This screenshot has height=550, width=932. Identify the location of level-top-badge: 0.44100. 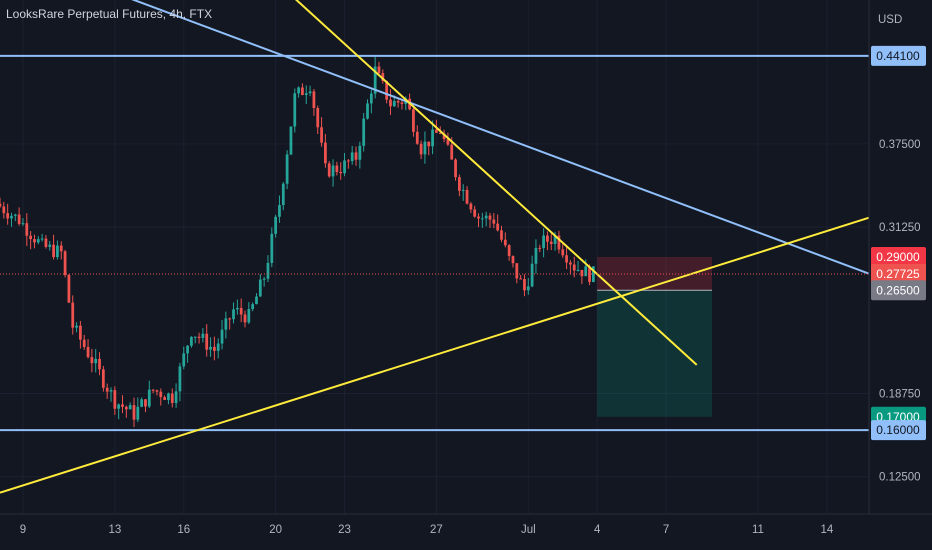
(898, 55).